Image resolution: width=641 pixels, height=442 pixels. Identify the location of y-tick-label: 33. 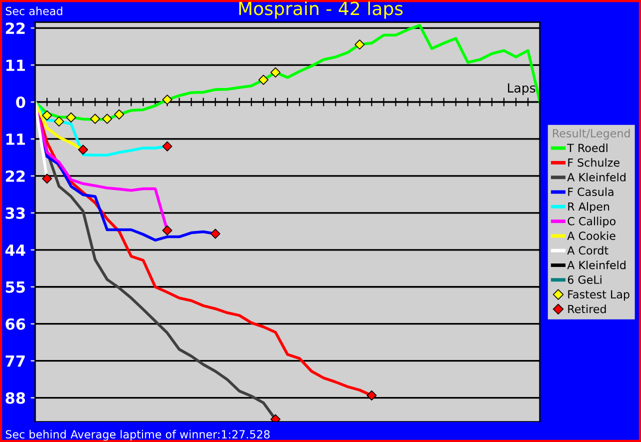
(15, 213).